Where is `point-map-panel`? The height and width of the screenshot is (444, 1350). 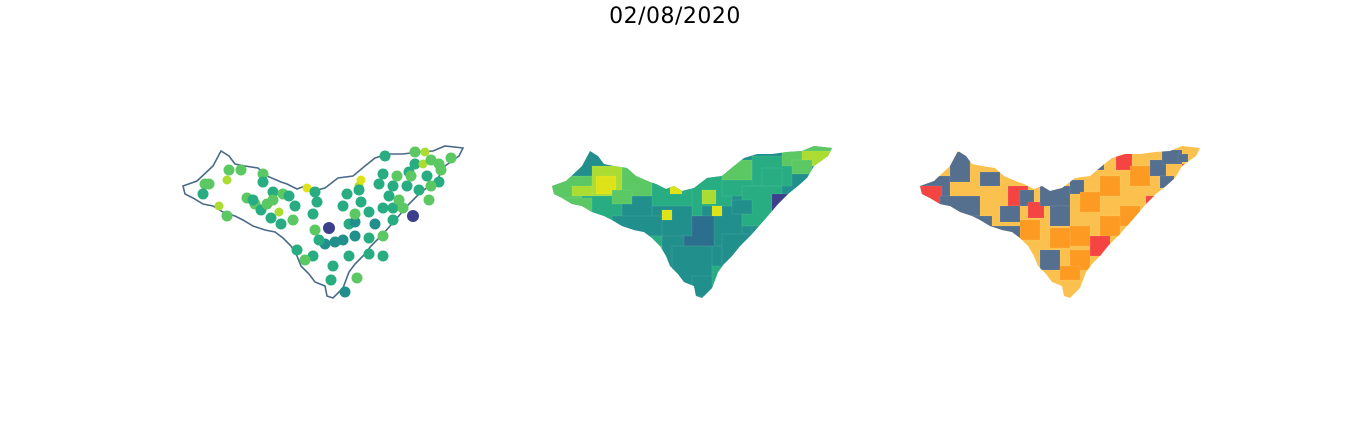 point-map-panel is located at coordinates (323, 222).